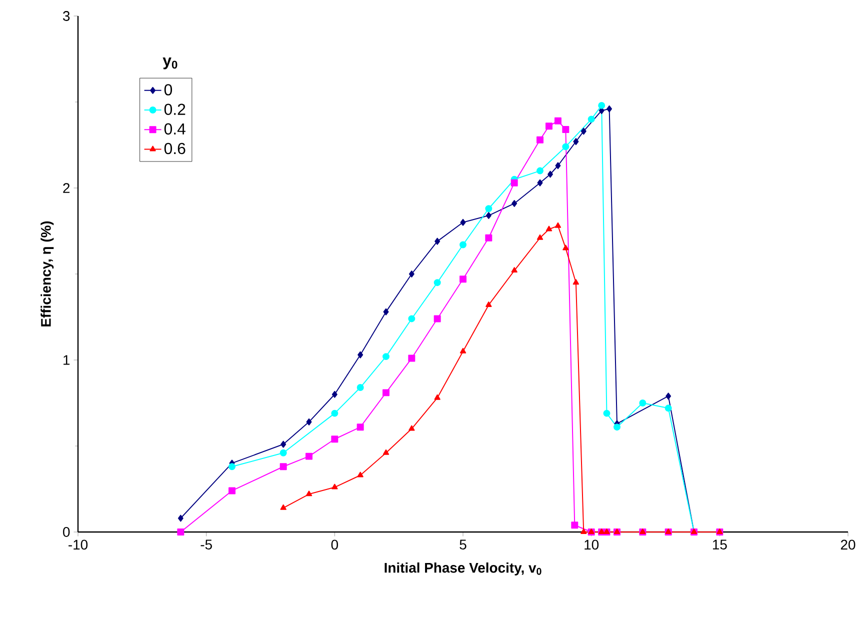 Image resolution: width=866 pixels, height=634 pixels. What do you see at coordinates (67, 360) in the screenshot?
I see `y-tick-label: 1` at bounding box center [67, 360].